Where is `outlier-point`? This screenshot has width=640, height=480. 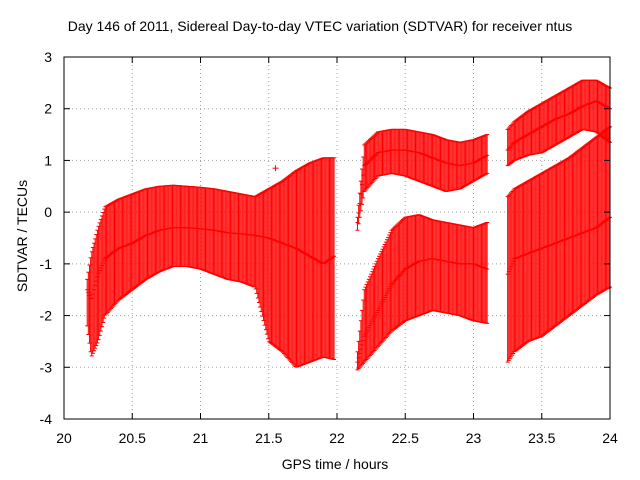 outlier-point is located at coordinates (275, 168).